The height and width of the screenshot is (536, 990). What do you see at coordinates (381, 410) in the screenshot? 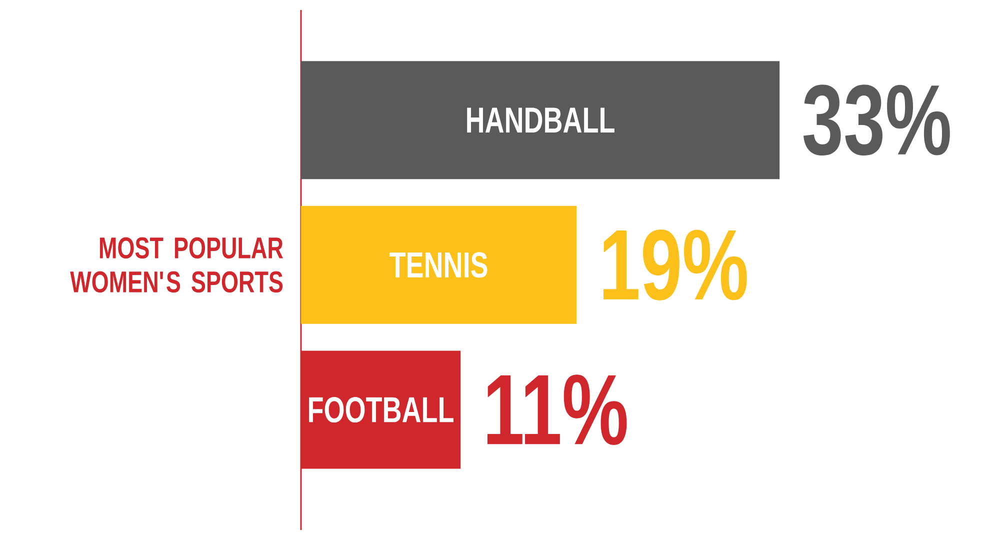
I see `y-tick-label: FOOTBALL` at bounding box center [381, 410].